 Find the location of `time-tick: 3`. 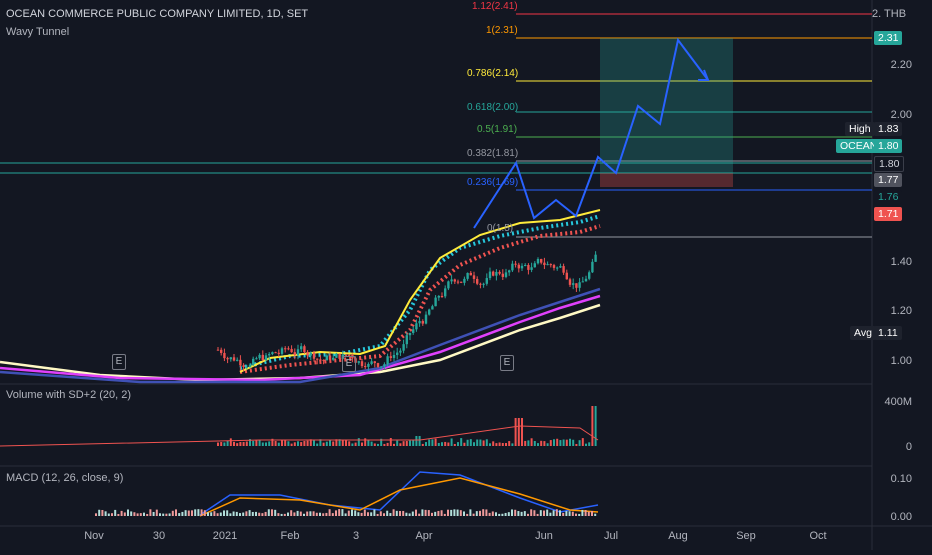

time-tick: 3 is located at coordinates (356, 536).